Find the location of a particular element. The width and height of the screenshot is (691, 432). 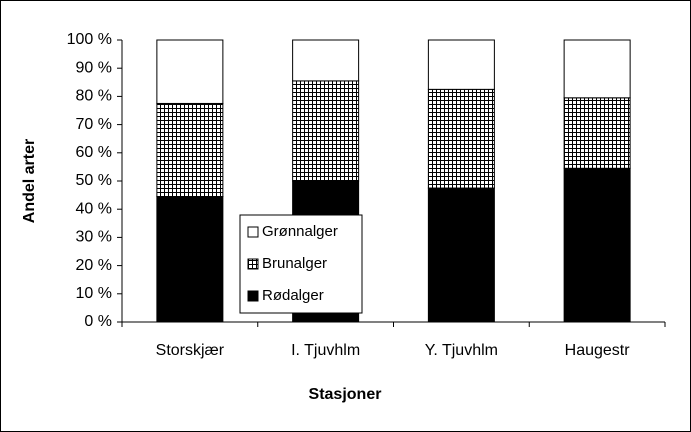

legend-box is located at coordinates (301, 264).